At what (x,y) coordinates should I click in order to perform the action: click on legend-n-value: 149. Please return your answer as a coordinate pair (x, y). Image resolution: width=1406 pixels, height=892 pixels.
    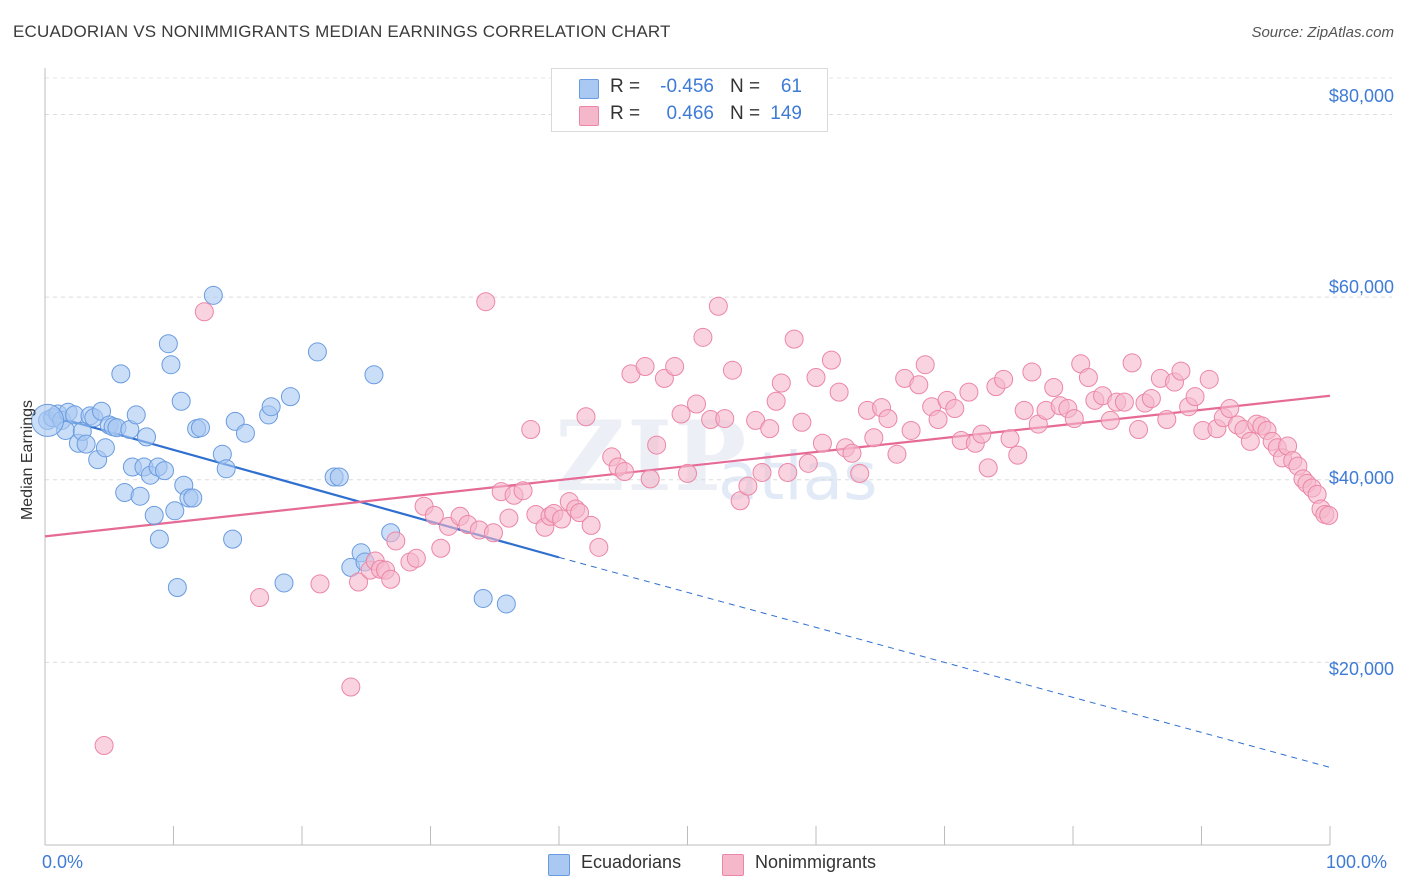
    Looking at the image, I should click on (786, 113).